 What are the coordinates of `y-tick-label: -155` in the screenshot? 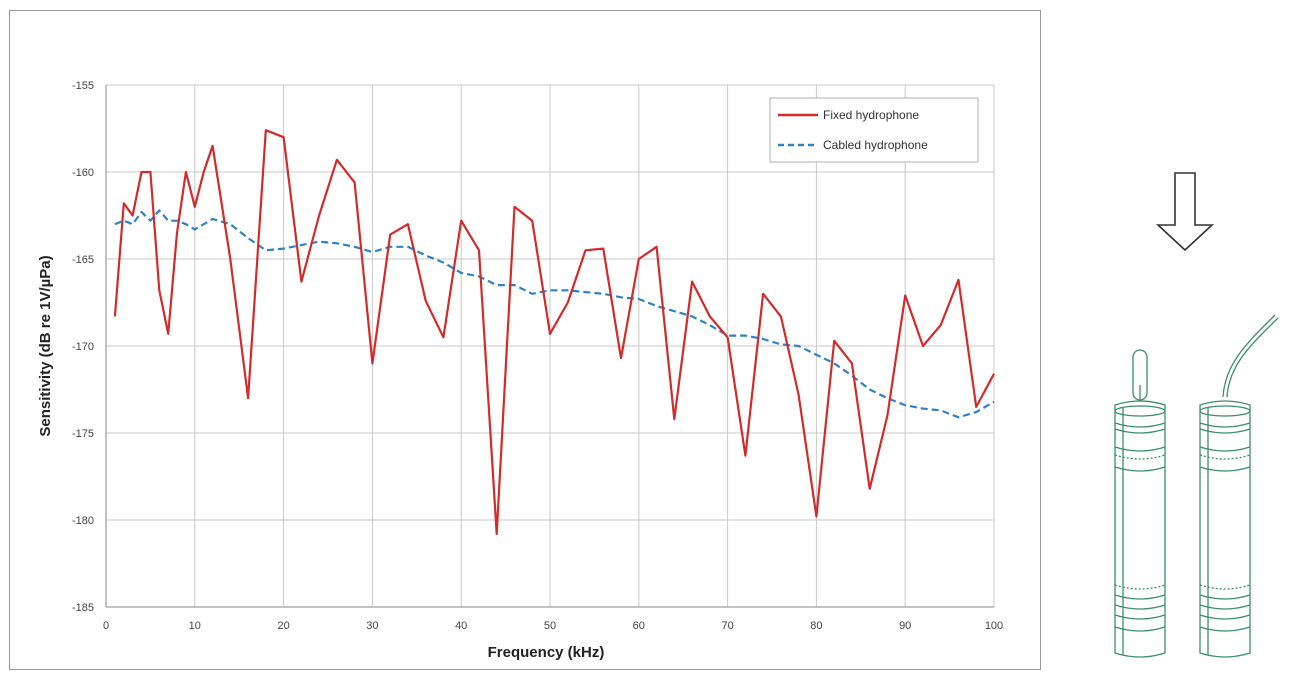 It's located at (83, 86).